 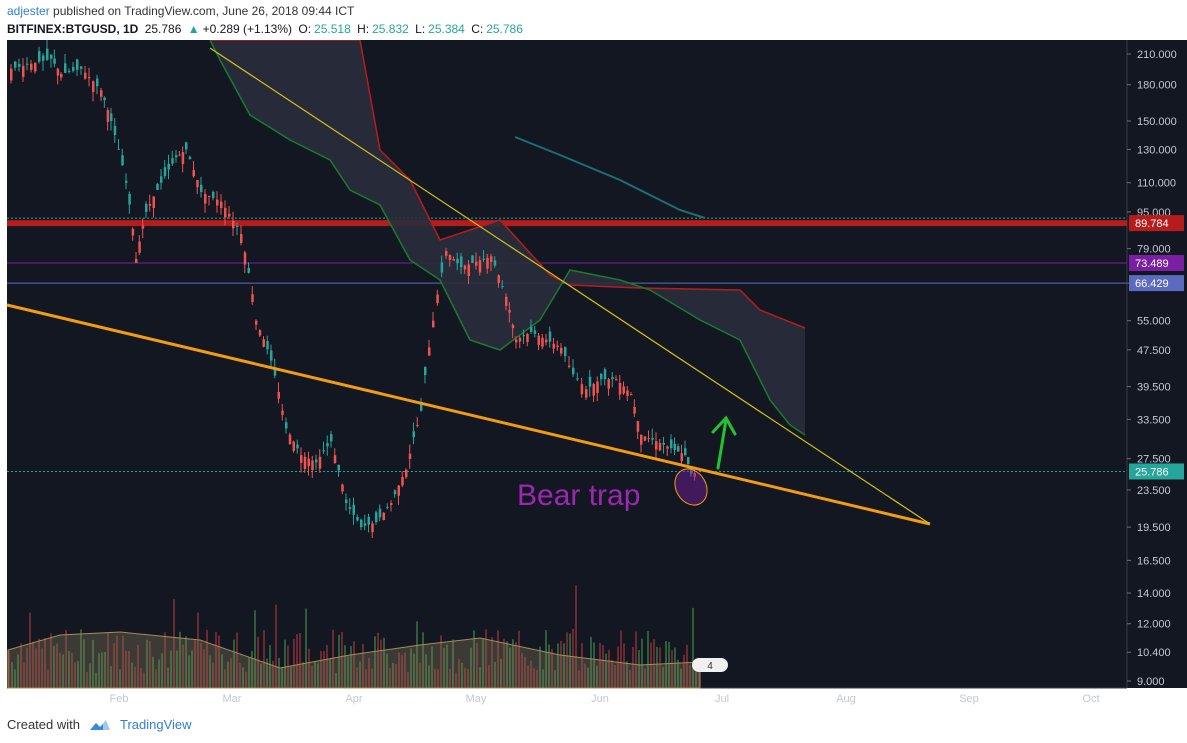 What do you see at coordinates (1154, 528) in the screenshot?
I see `price-tick-label: 19.500` at bounding box center [1154, 528].